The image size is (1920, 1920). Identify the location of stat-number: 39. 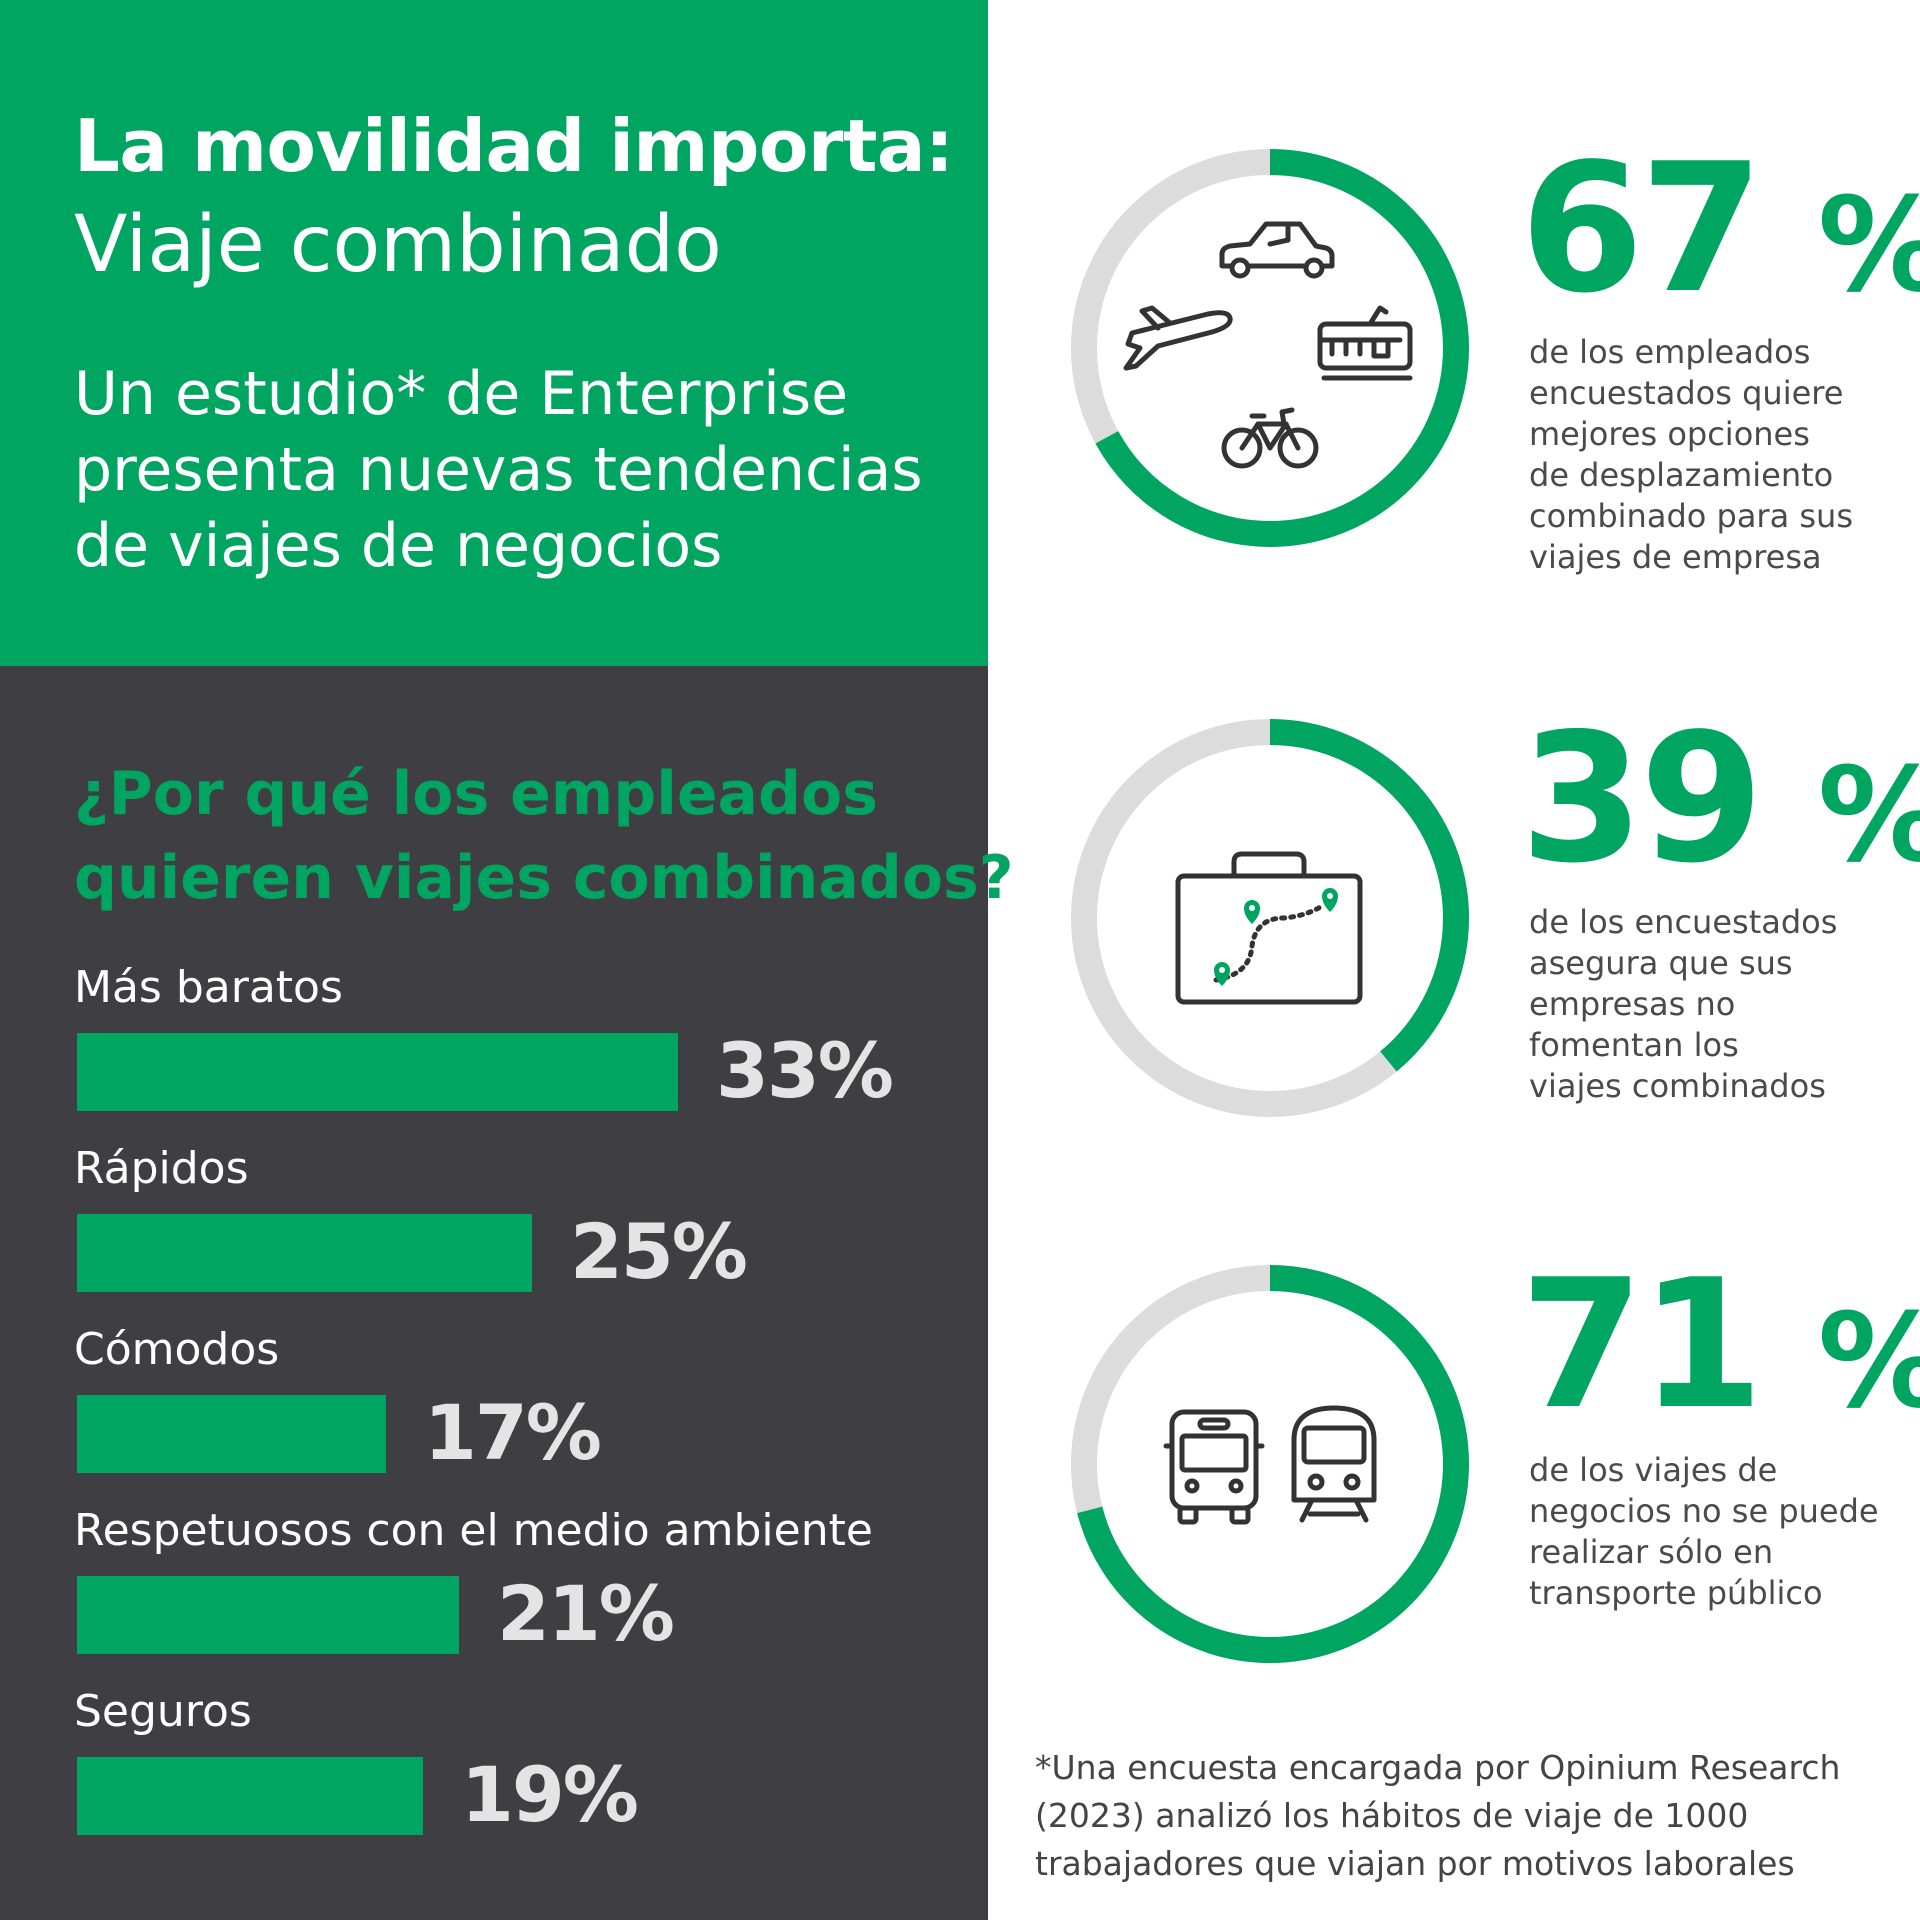
(1642, 798).